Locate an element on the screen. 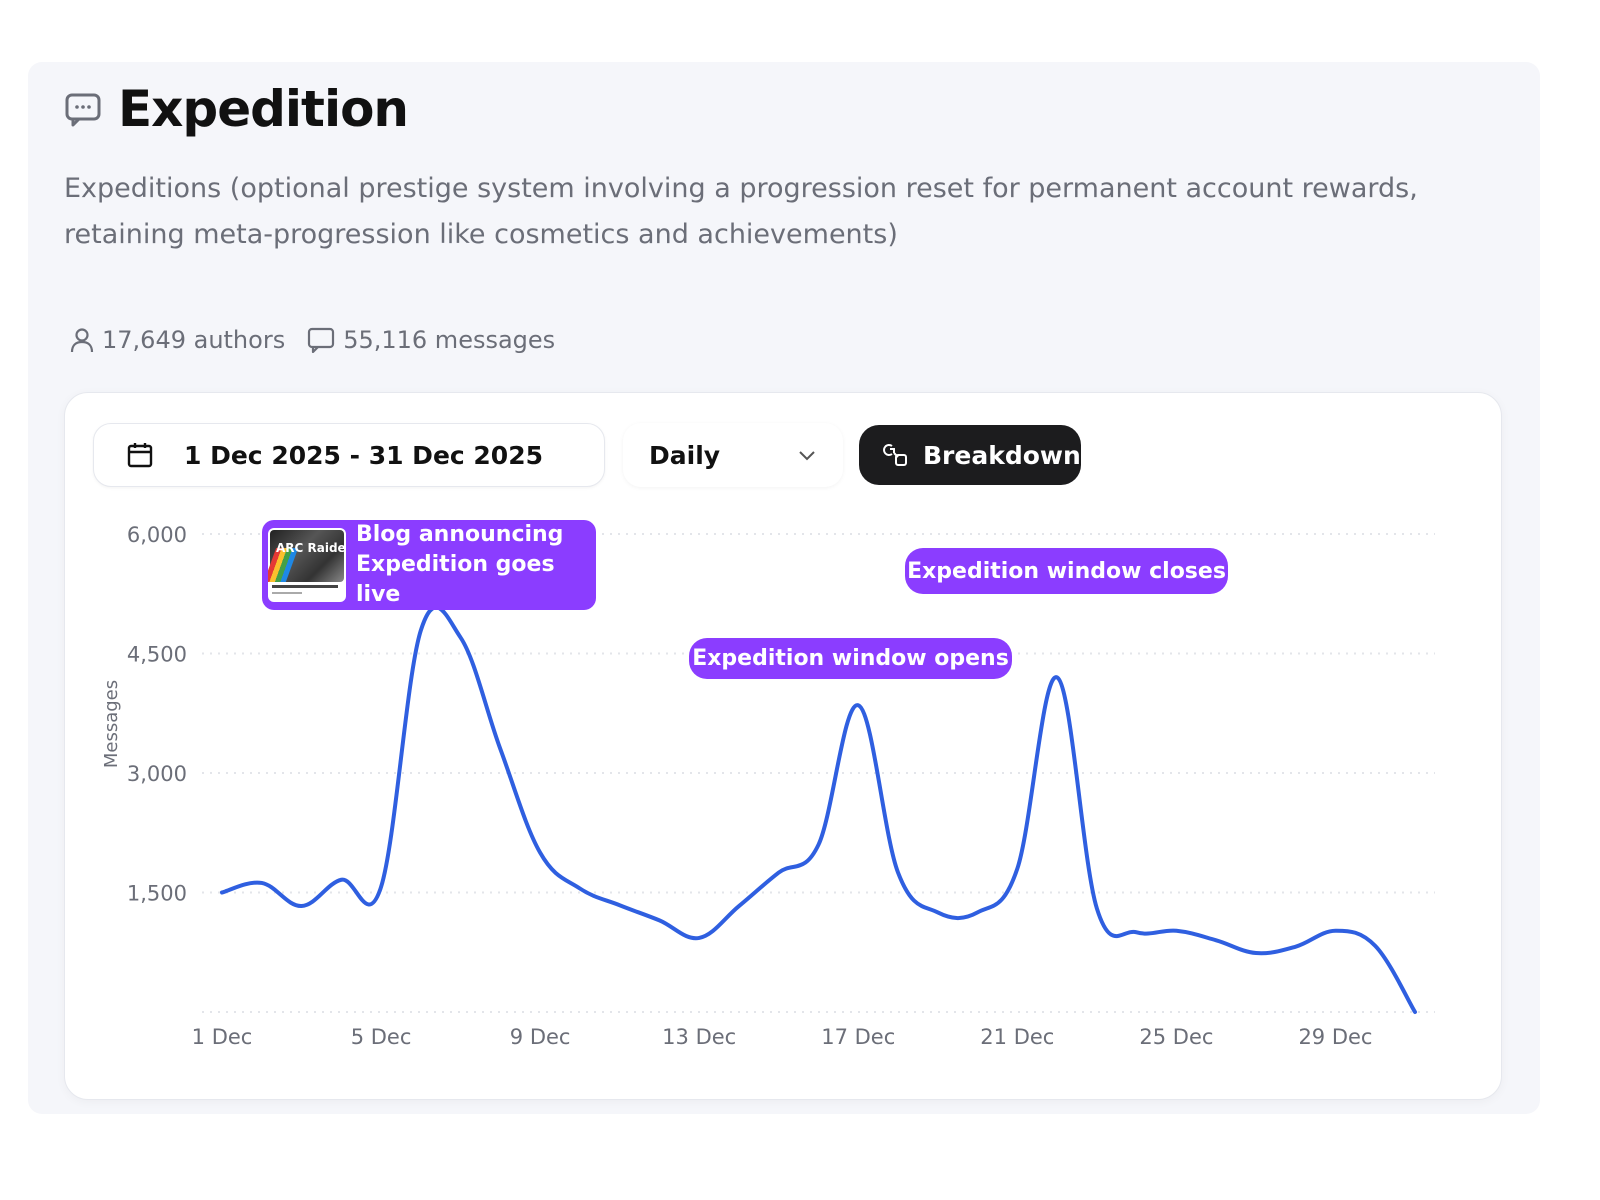 The image size is (1600, 1200). page-title: Expedition is located at coordinates (263, 109).